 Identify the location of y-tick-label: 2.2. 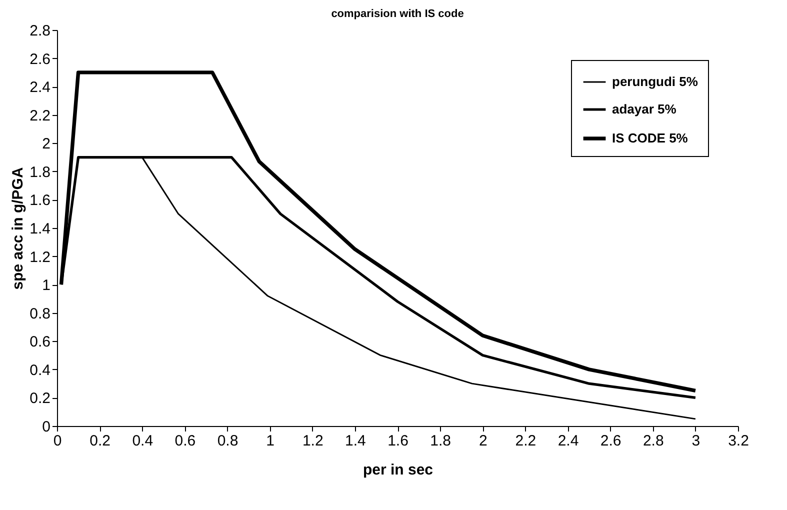
(40, 115).